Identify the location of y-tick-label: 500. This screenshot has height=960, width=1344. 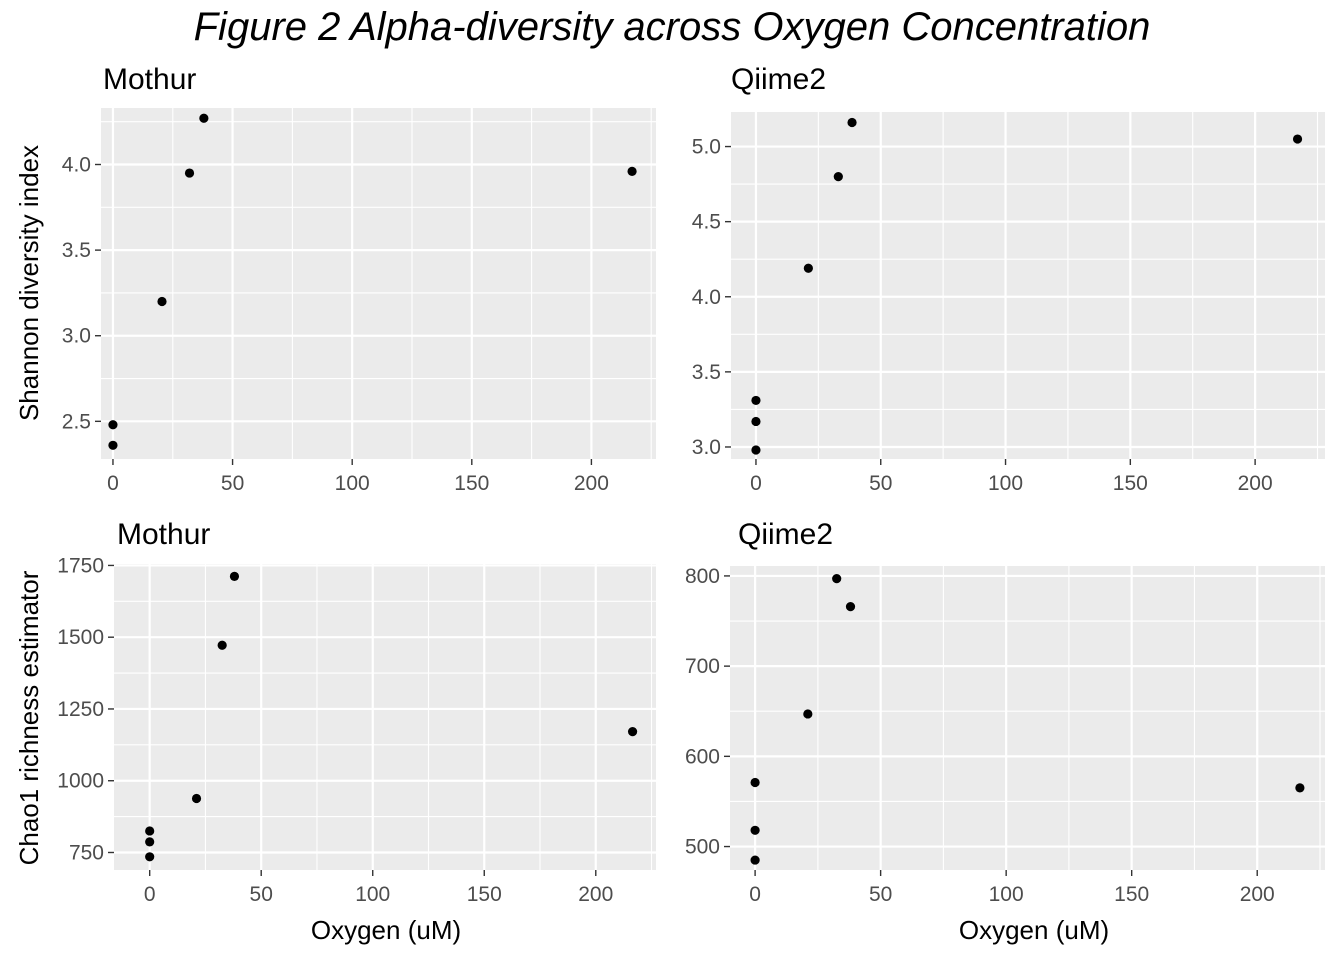
(702, 847).